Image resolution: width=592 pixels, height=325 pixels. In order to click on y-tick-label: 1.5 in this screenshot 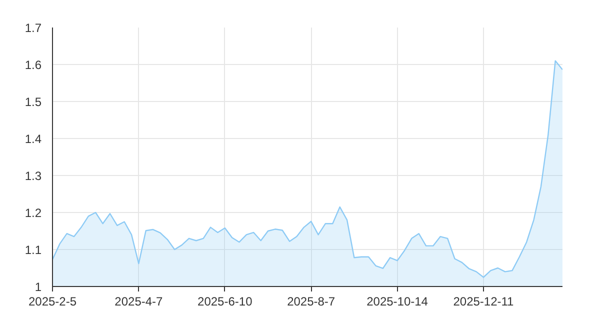, I will do `click(33, 102)`.